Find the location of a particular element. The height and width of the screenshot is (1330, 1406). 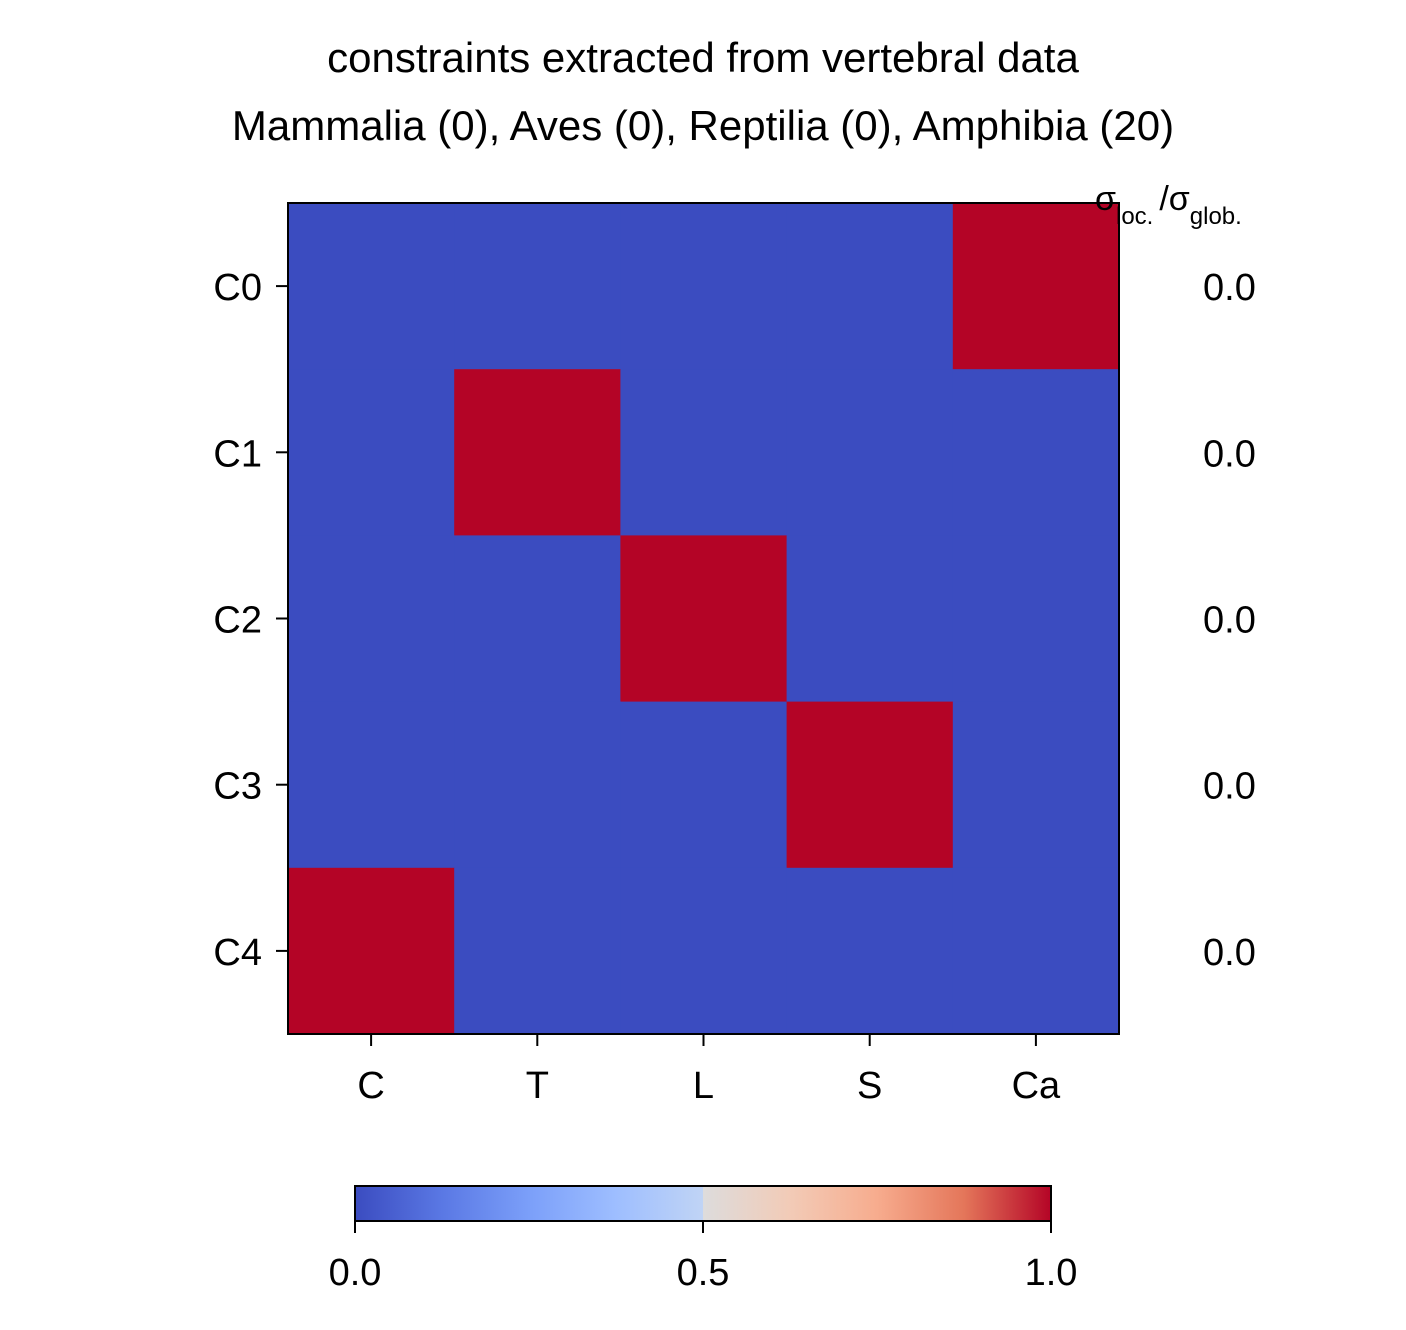

sigma-subscript-glob: glob. is located at coordinates (1216, 216).